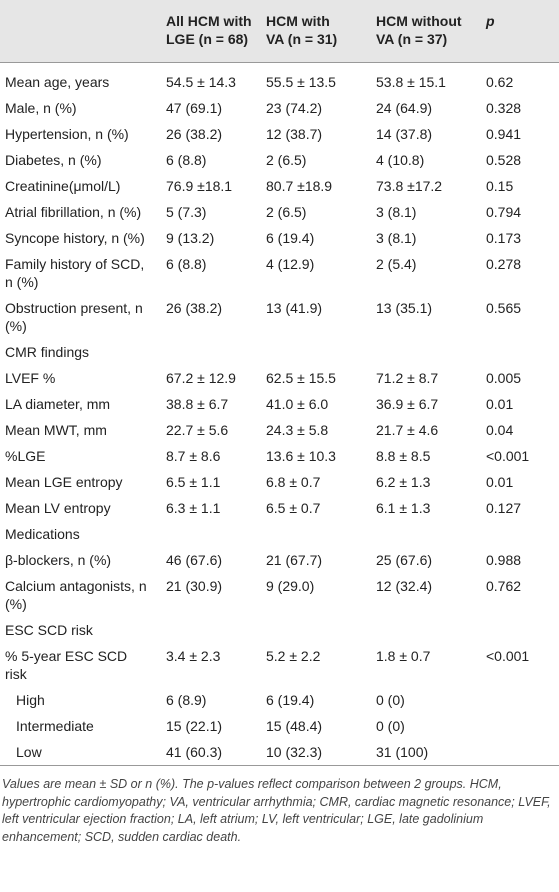 The height and width of the screenshot is (892, 559). What do you see at coordinates (404, 134) in the screenshot?
I see `cell: 14 (37.8)` at bounding box center [404, 134].